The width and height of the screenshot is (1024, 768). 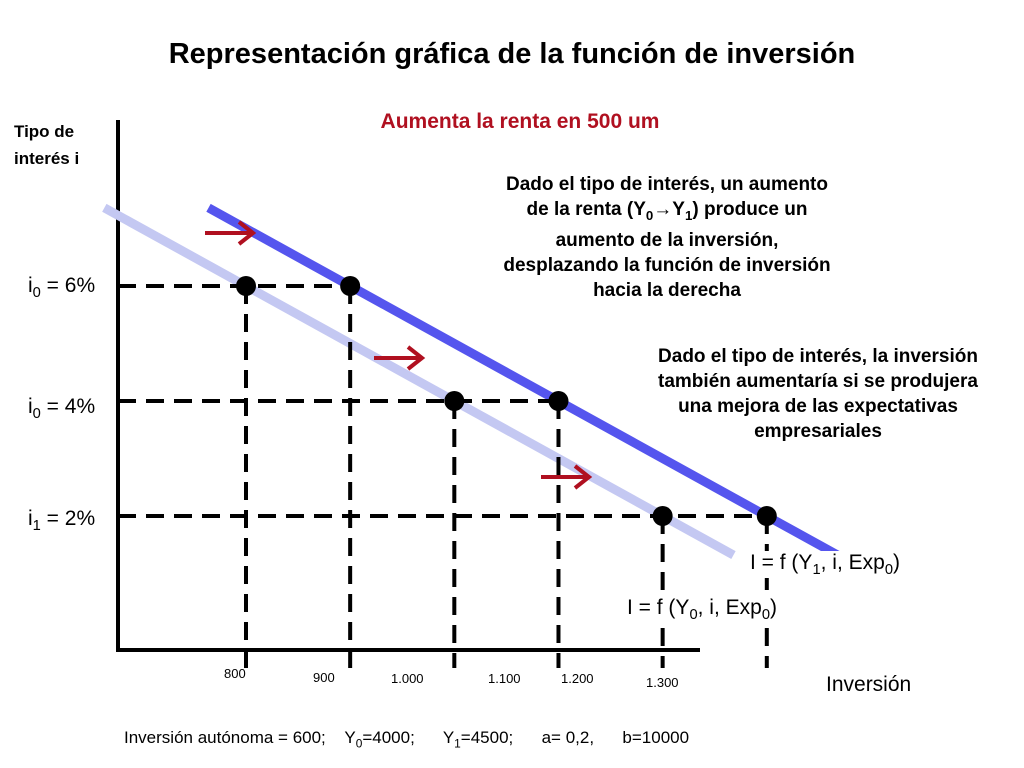 I want to click on x-tick-label: 1.000, so click(x=407, y=678).